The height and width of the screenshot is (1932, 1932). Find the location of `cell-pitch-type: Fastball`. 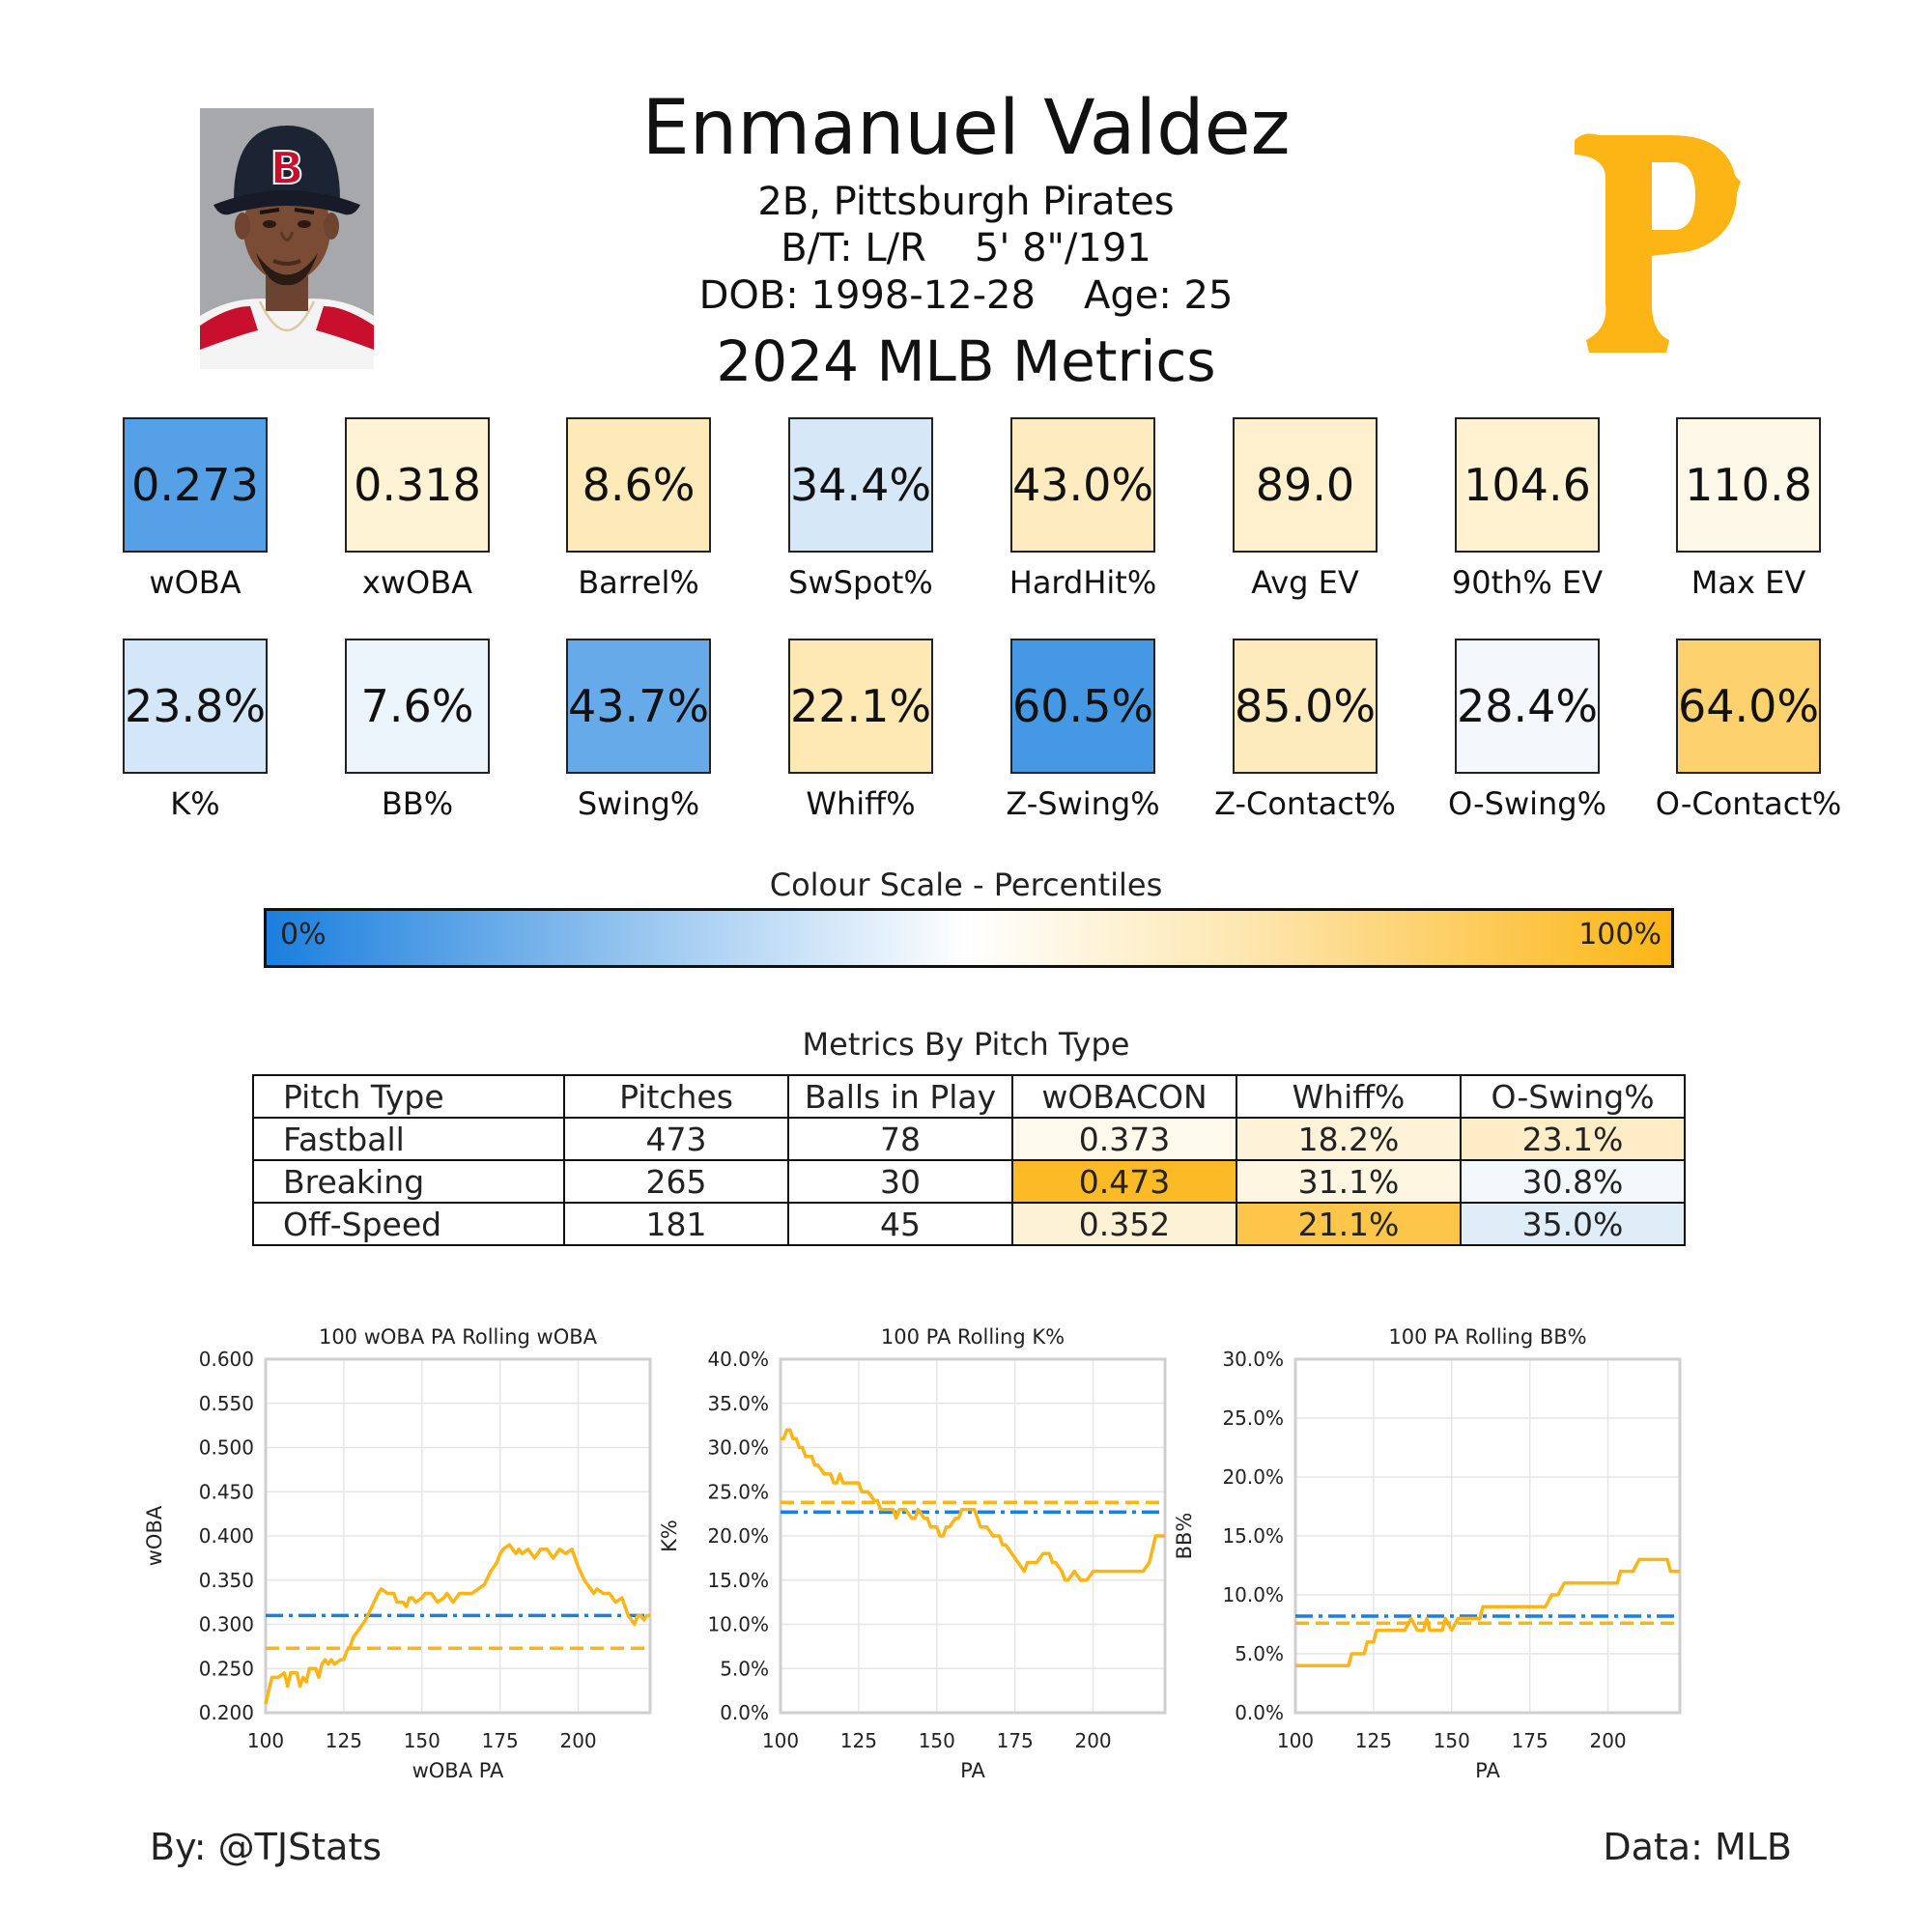

cell-pitch-type: Fastball is located at coordinates (408, 1139).